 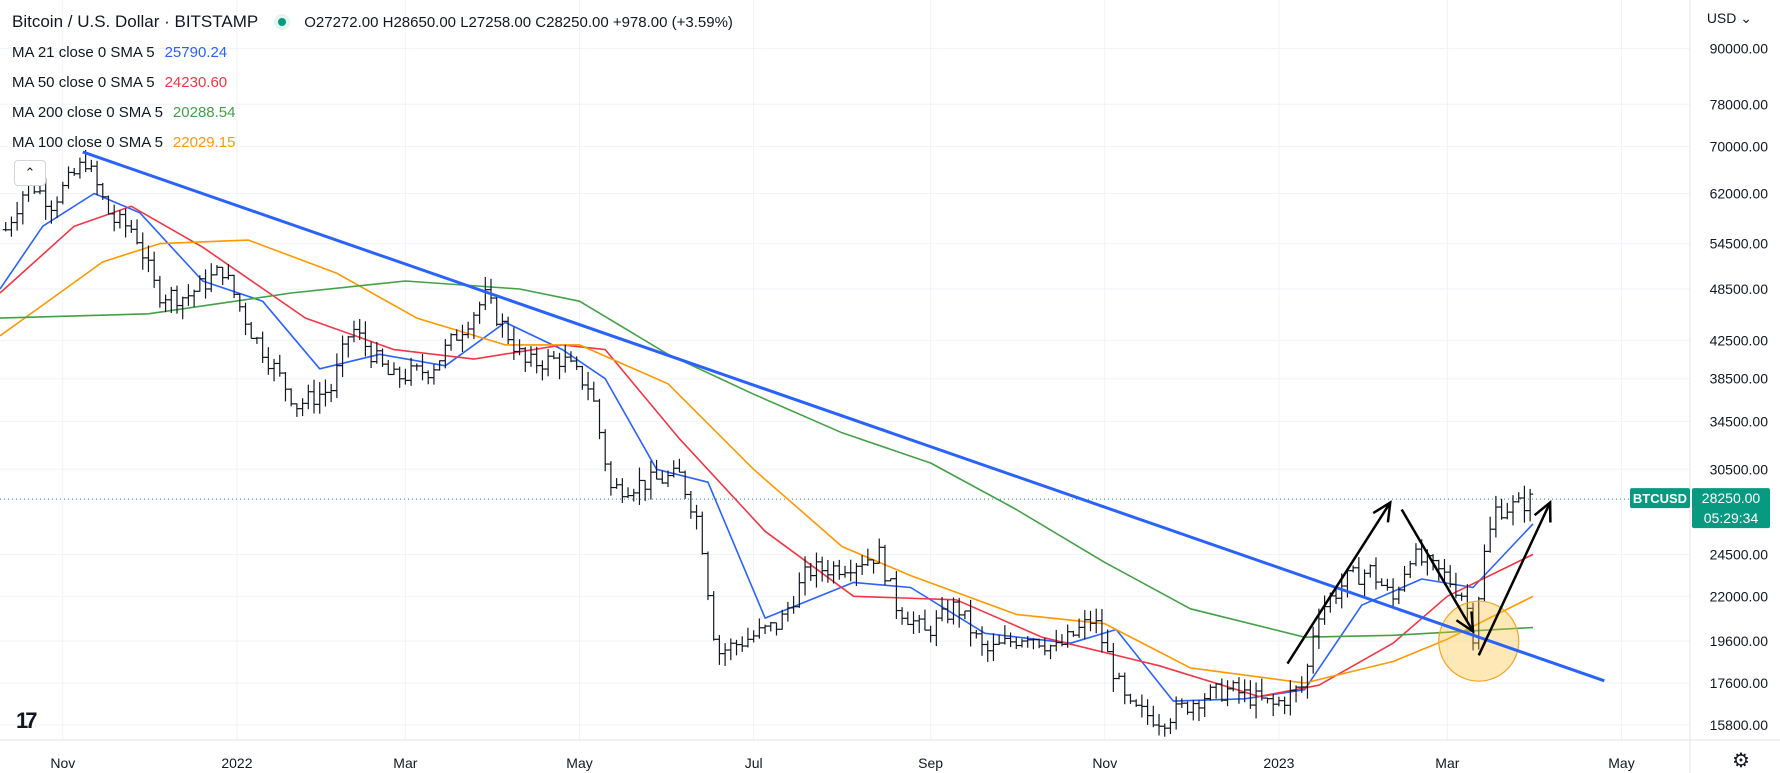 I want to click on indicator-ma50: MA 50 close 0 SMA 5 24230.60, so click(x=119, y=82).